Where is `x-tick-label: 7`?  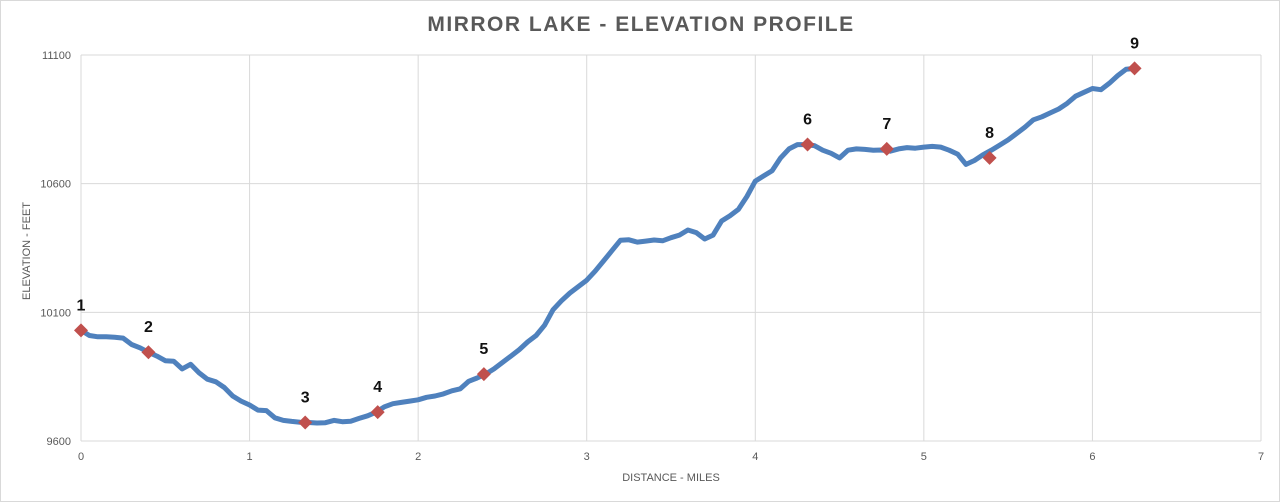
x-tick-label: 7 is located at coordinates (1261, 457).